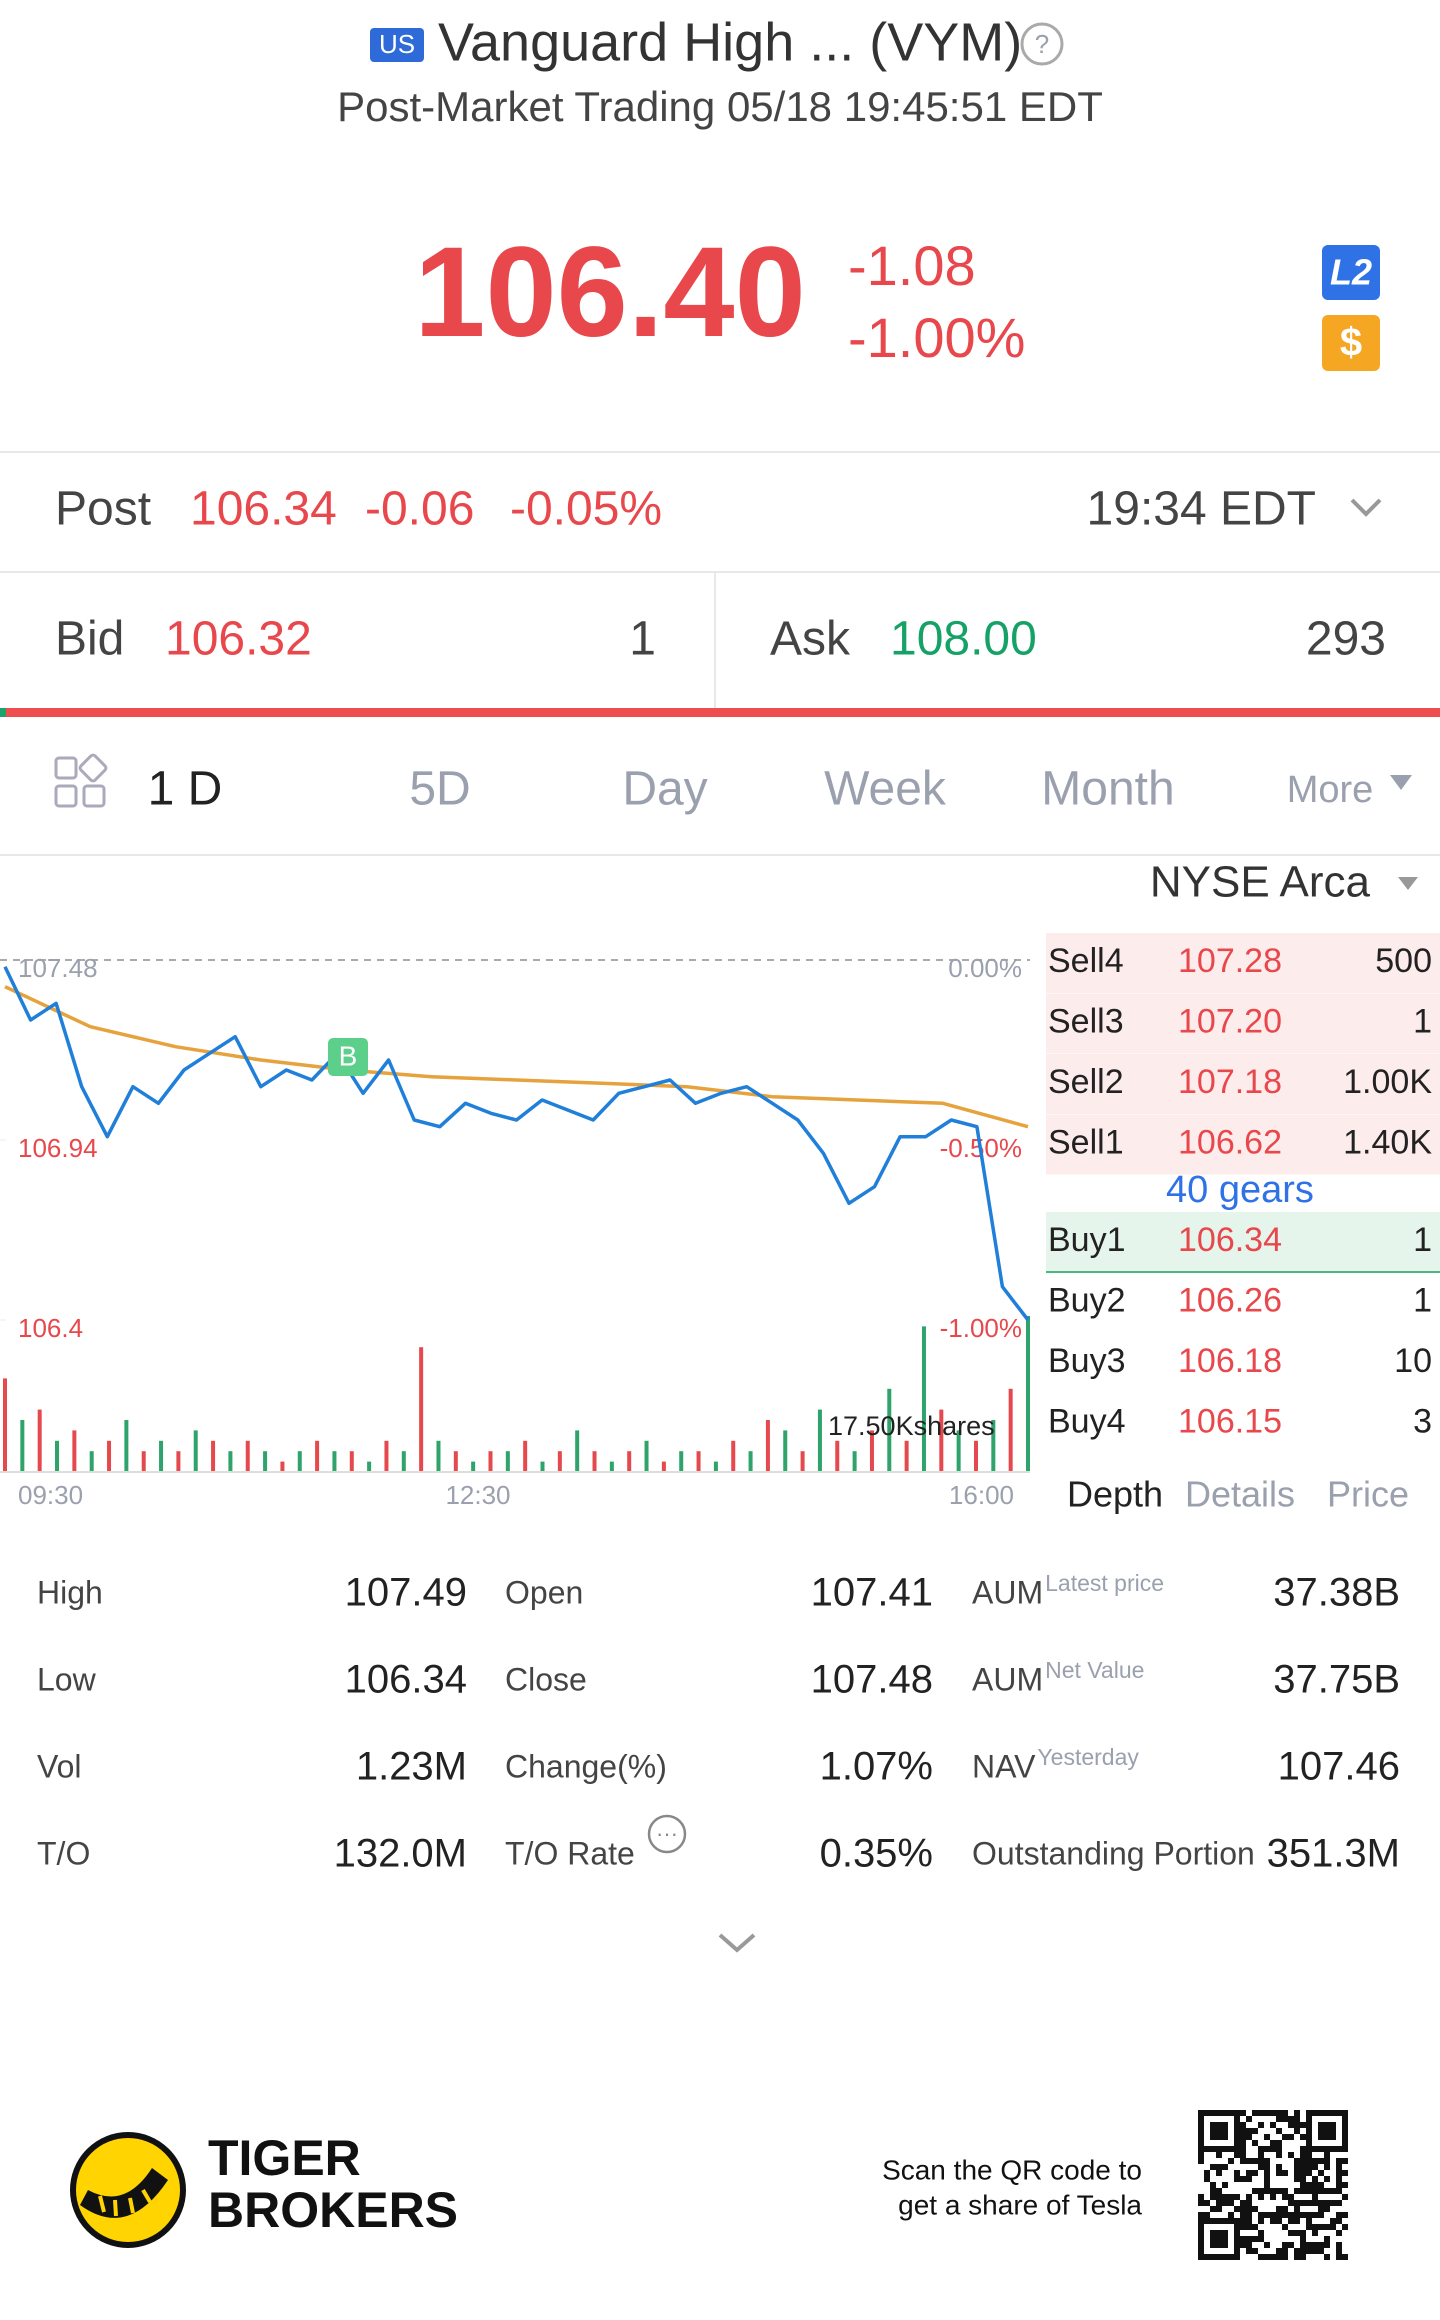 The height and width of the screenshot is (2320, 1440). I want to click on subtitle: Post-Market Trading 05/18 19:45:51 EDT, so click(720, 106).